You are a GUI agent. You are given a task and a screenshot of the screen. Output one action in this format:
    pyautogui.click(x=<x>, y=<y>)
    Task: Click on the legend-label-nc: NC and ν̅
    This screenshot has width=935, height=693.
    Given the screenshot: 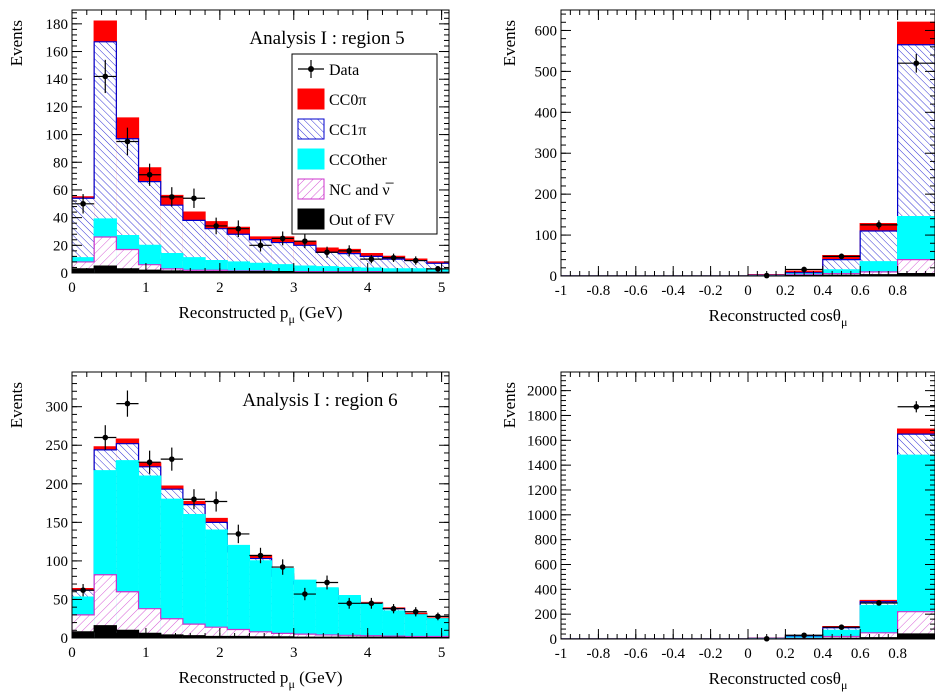 What is the action you would take?
    pyautogui.click(x=362, y=190)
    